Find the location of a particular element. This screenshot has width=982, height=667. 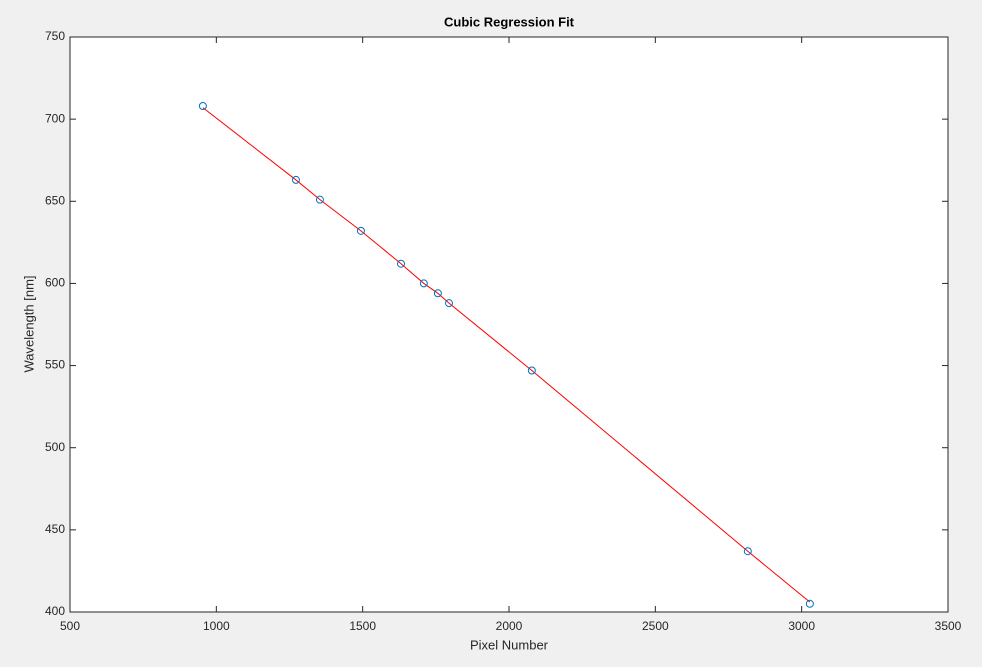

x-tick-label: 500 is located at coordinates (70, 626).